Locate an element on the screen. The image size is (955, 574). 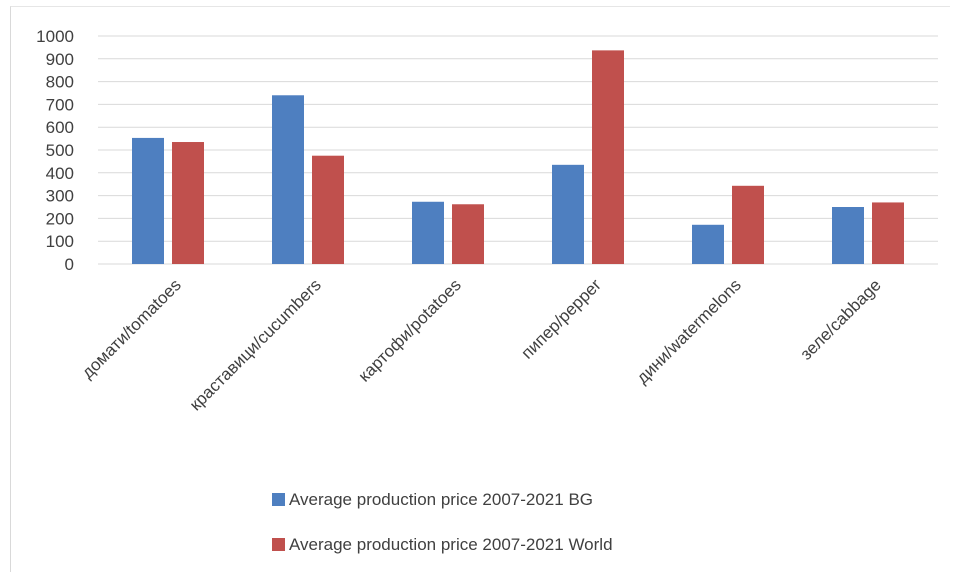
y-tick-label: 0 is located at coordinates (69, 264).